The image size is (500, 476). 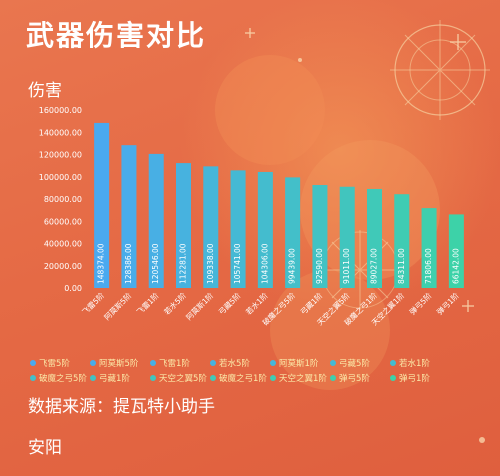 I want to click on legend-label: 阿莫斯1阶, so click(x=299, y=363).